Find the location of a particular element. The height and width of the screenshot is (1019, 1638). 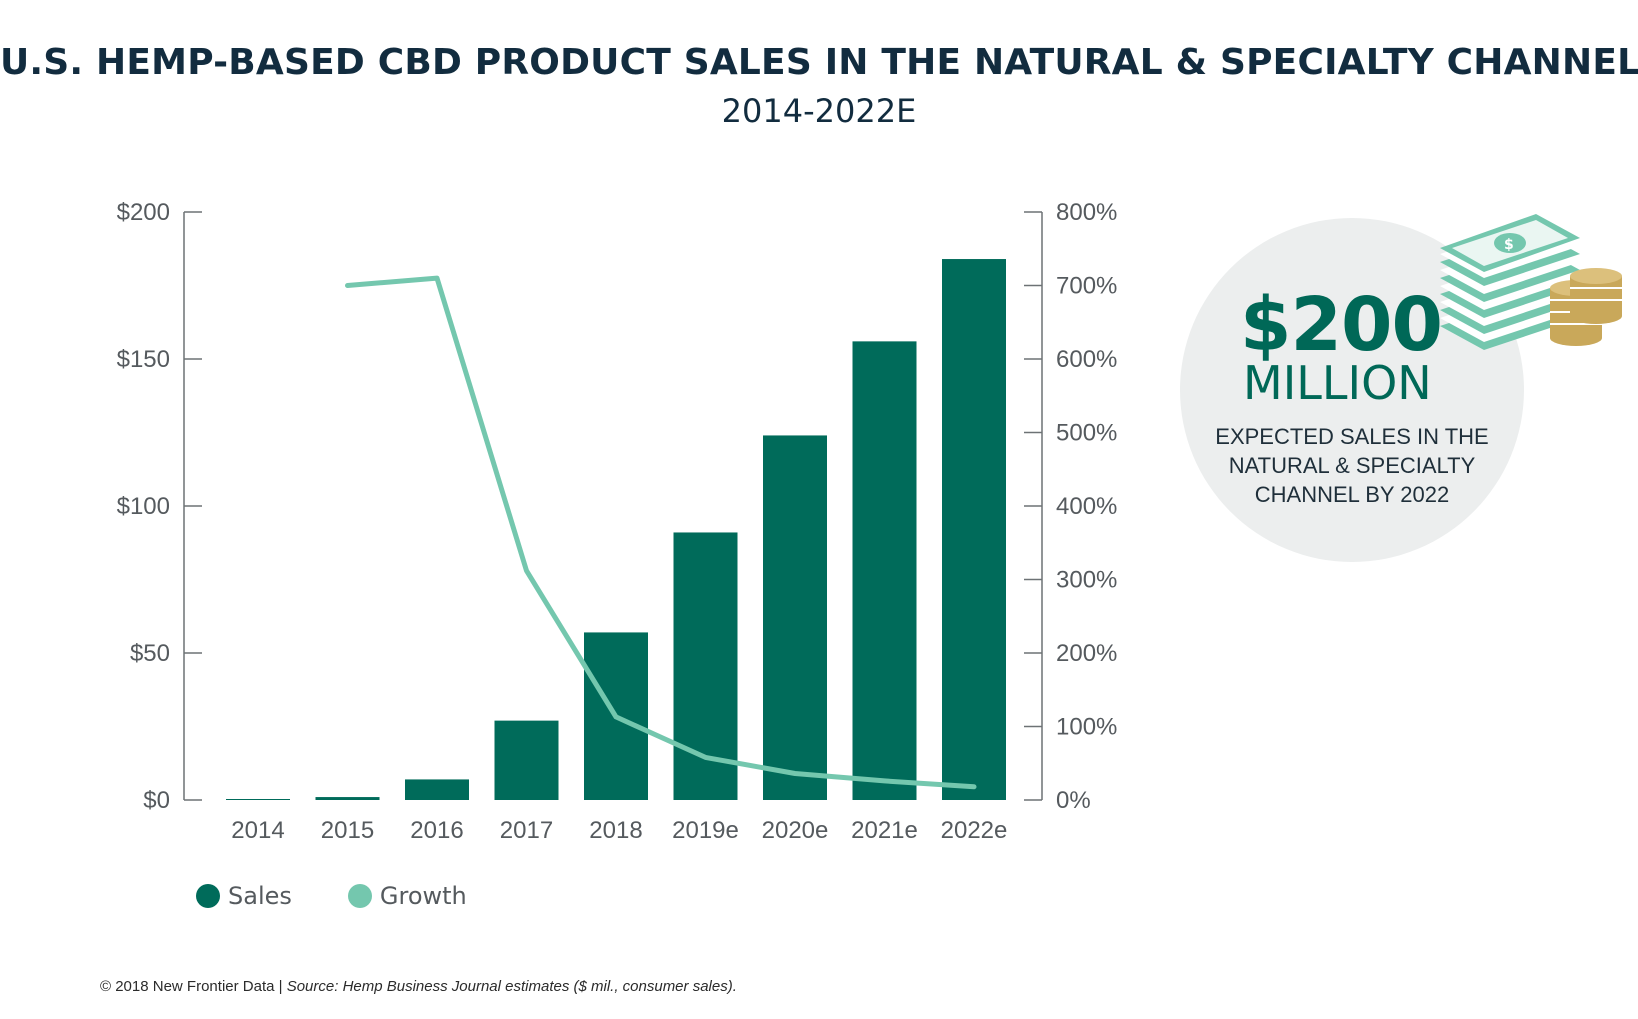

x-tick-label: 2014 is located at coordinates (257, 830).